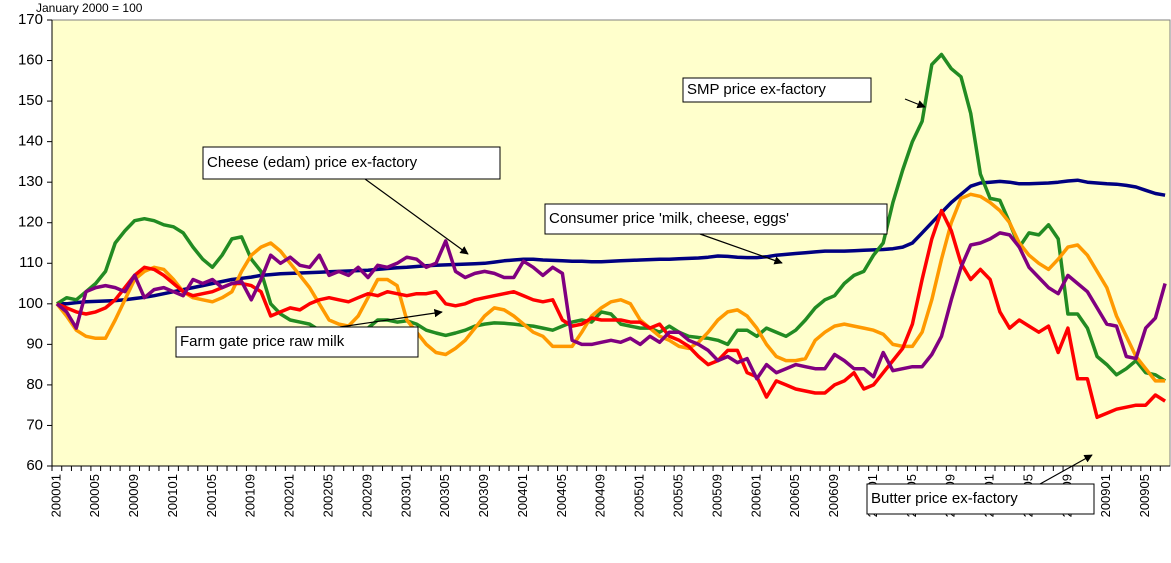  Describe the element at coordinates (1105, 495) in the screenshot. I see `x-tick-label: 200901` at that location.